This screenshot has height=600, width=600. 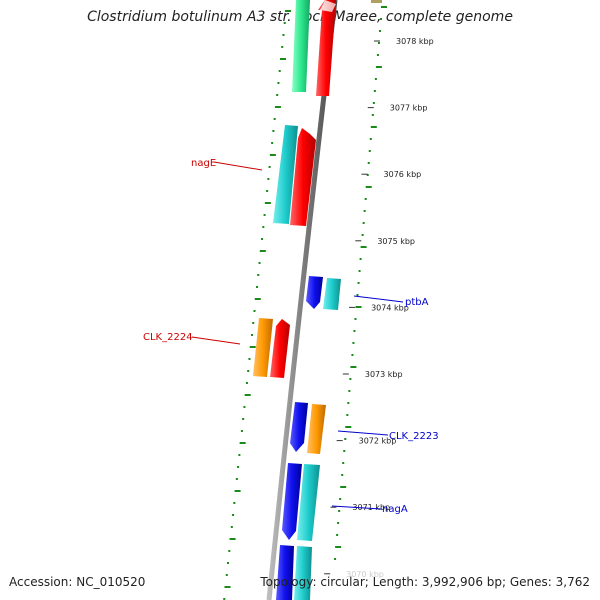 What do you see at coordinates (390, 307) in the screenshot?
I see `tick-label: 3074 kbp` at bounding box center [390, 307].